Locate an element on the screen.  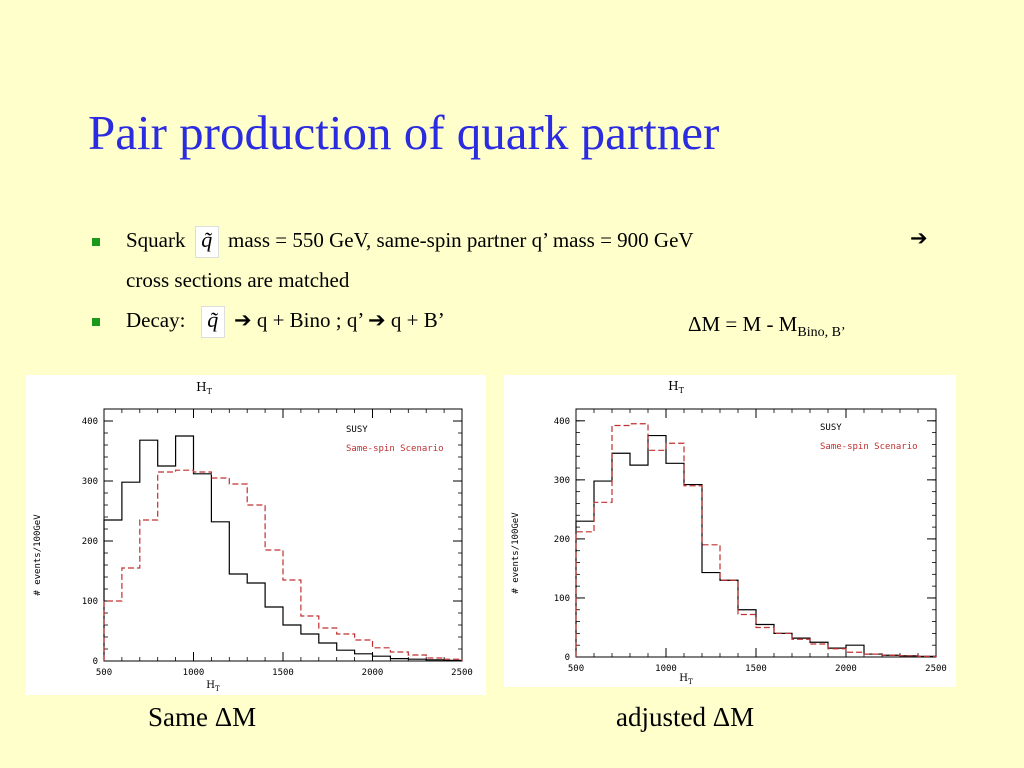
caption-same-delta-m: Same ΔM is located at coordinates (202, 717).